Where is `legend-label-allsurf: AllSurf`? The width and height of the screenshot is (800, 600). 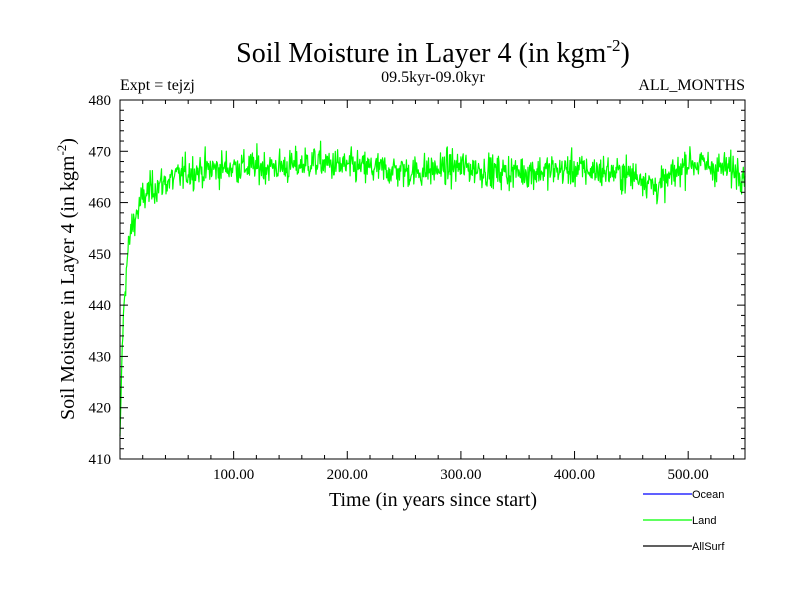
legend-label-allsurf: AllSurf is located at coordinates (708, 547).